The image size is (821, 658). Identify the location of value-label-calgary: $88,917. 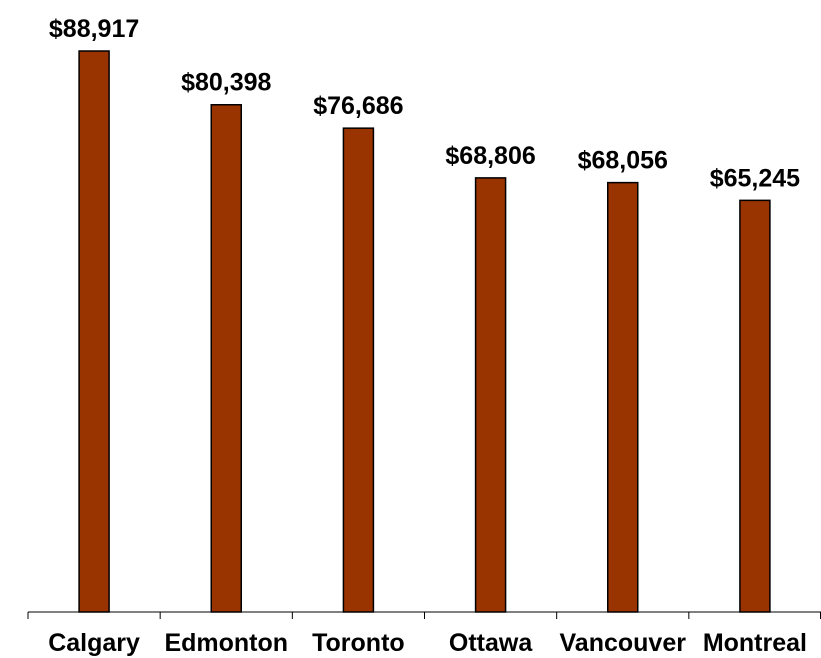
(94, 29).